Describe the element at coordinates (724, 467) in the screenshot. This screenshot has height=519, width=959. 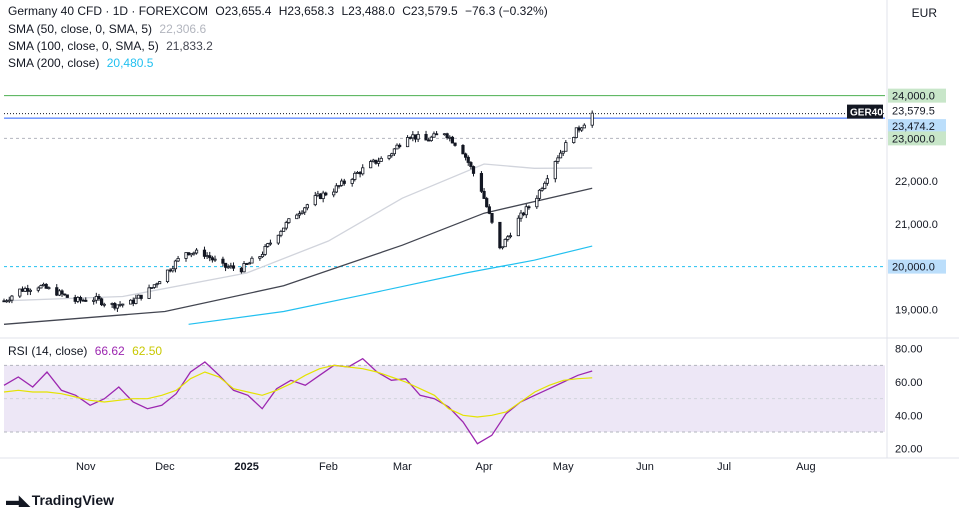
I see `time-tick-label: Jul` at that location.